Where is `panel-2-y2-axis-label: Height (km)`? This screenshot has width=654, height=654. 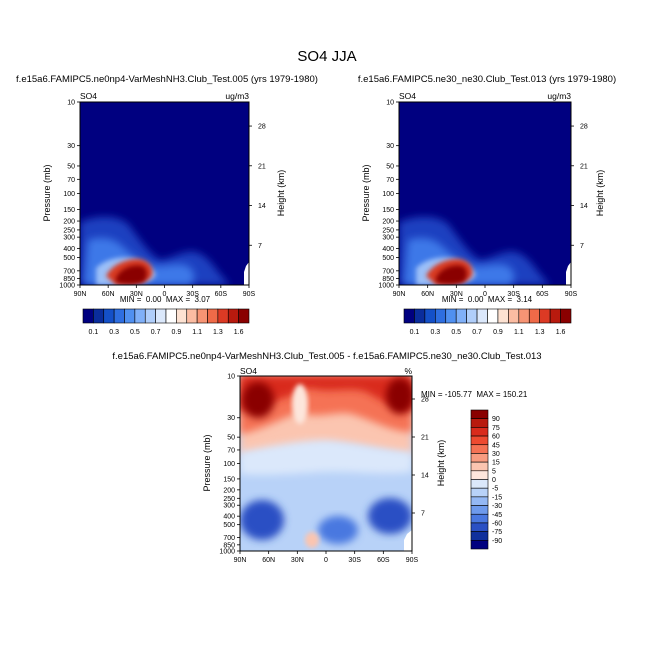 panel-2-y2-axis-label: Height (km) is located at coordinates (600, 193).